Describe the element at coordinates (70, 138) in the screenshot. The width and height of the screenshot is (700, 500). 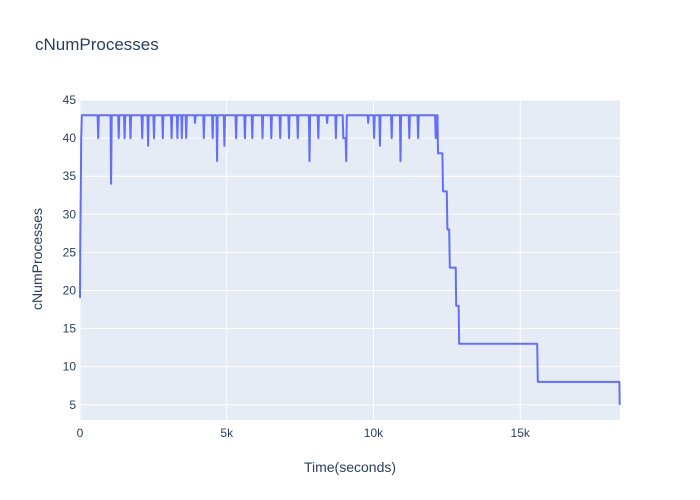
I see `y-tick-label: 40` at that location.